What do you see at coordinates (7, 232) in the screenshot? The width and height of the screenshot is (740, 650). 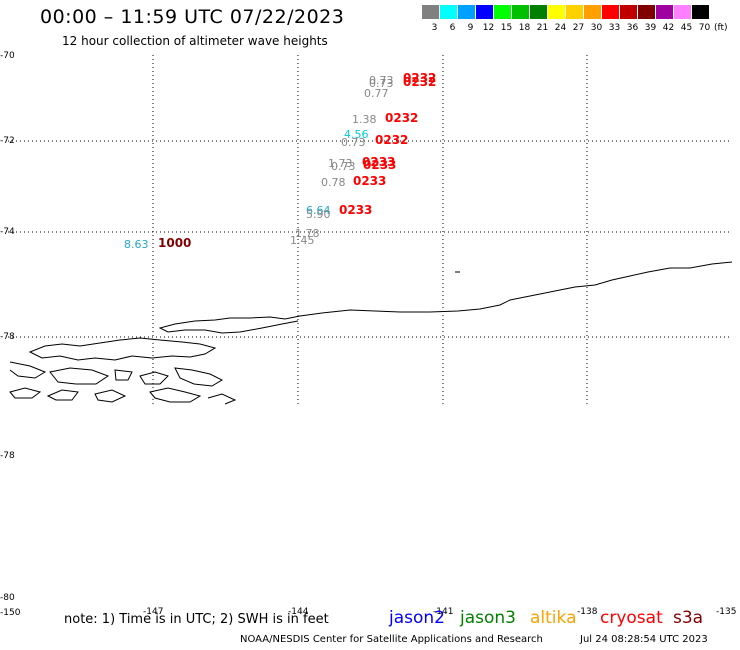 I see `lat-label: -74` at bounding box center [7, 232].